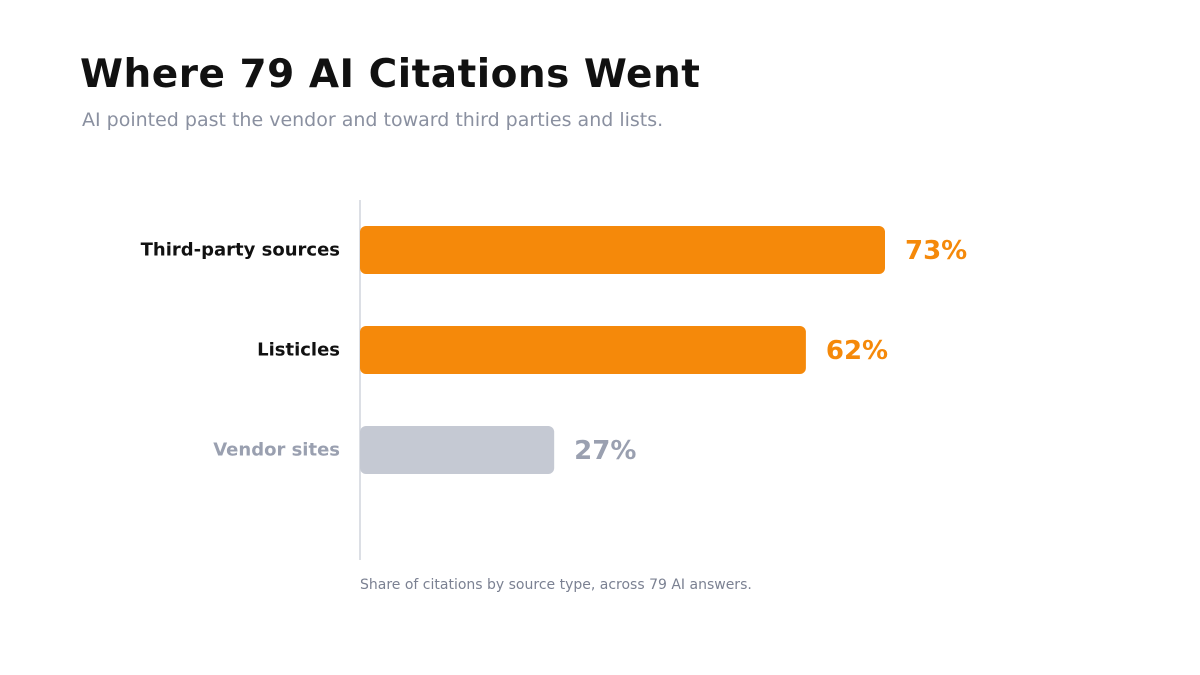 The width and height of the screenshot is (1200, 675). I want to click on category-label-vendor-sites: Vendor sites, so click(276, 450).